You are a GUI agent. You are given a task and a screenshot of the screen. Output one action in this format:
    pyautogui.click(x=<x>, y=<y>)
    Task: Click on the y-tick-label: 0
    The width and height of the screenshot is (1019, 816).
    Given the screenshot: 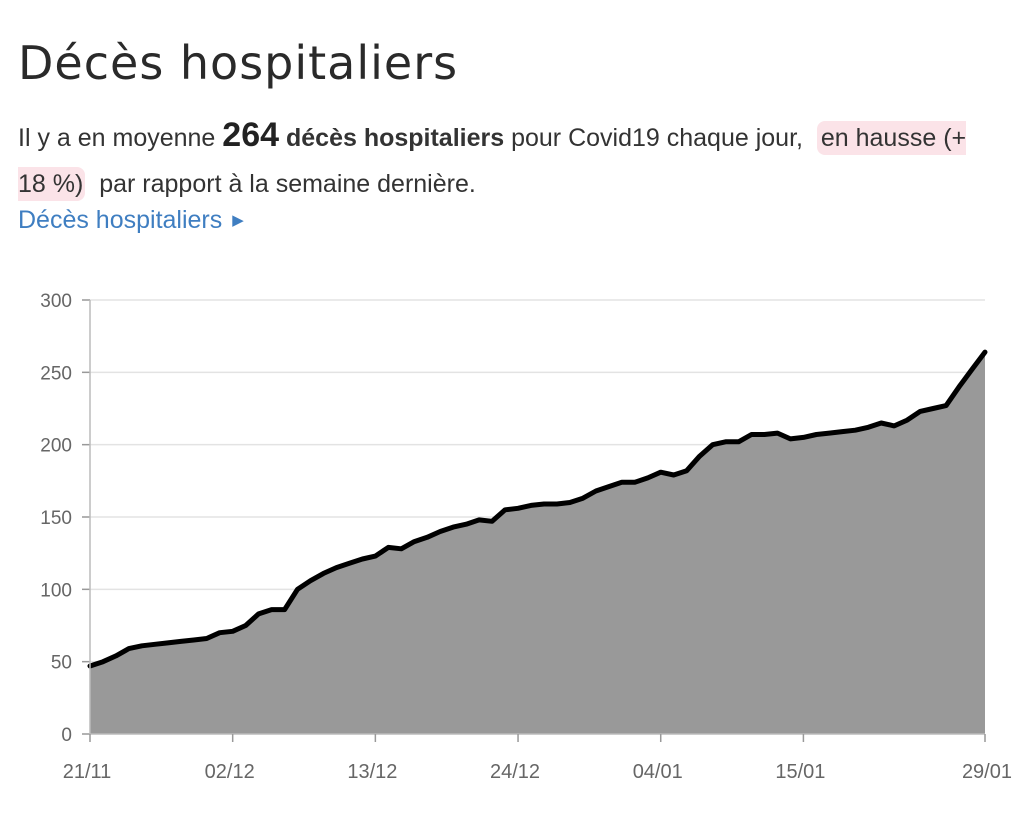 What is the action you would take?
    pyautogui.click(x=66, y=735)
    